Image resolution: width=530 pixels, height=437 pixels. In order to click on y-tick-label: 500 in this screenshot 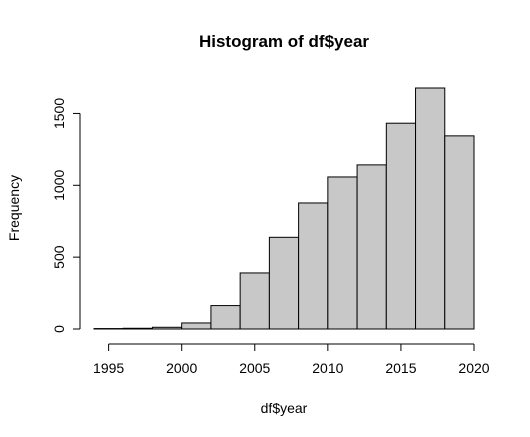, I will do `click(59, 257)`.